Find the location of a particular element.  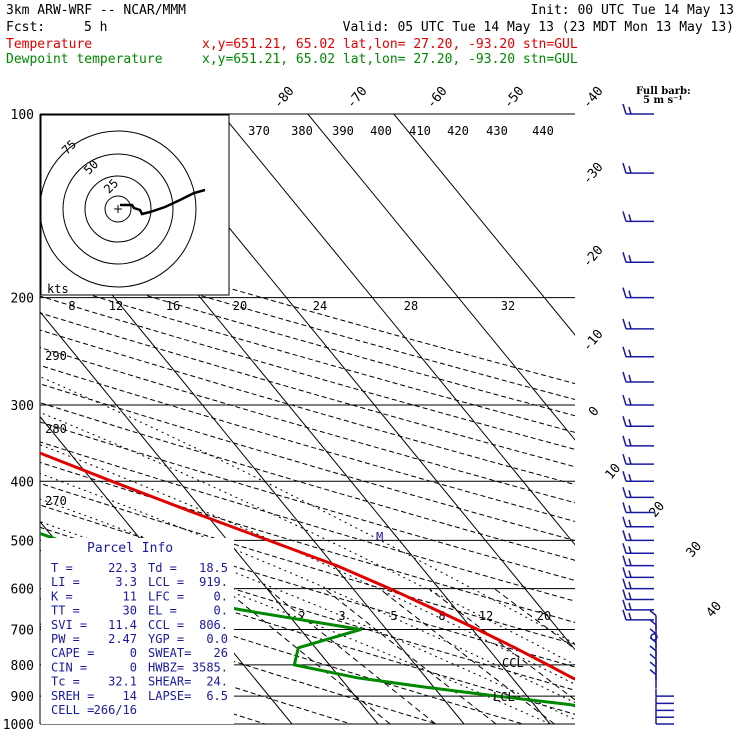

parcel-param-label: PW = is located at coordinates (65, 639).